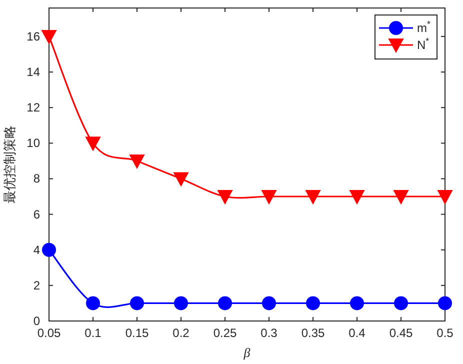  Describe the element at coordinates (137, 333) in the screenshot. I see `x-tick-label: 0.15` at that location.